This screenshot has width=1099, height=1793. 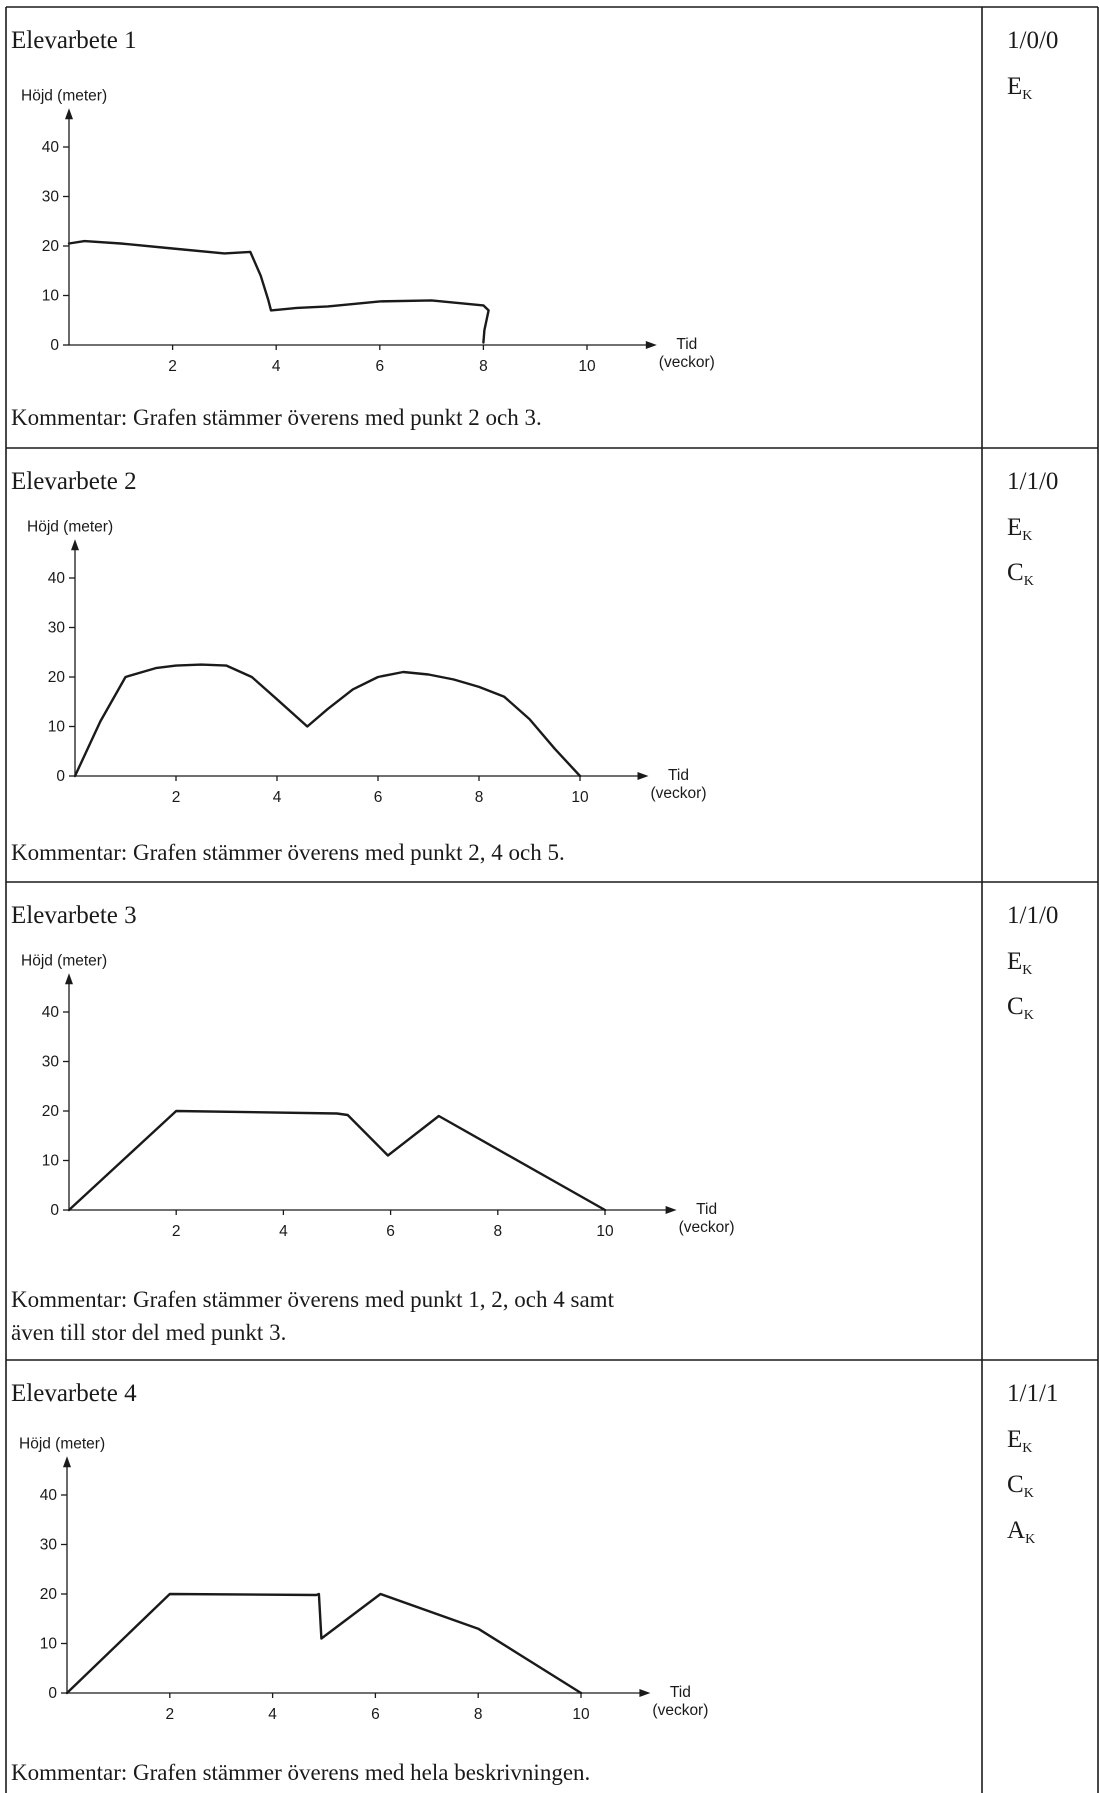 I want to click on row-title: Elevarbete 2, so click(x=74, y=481).